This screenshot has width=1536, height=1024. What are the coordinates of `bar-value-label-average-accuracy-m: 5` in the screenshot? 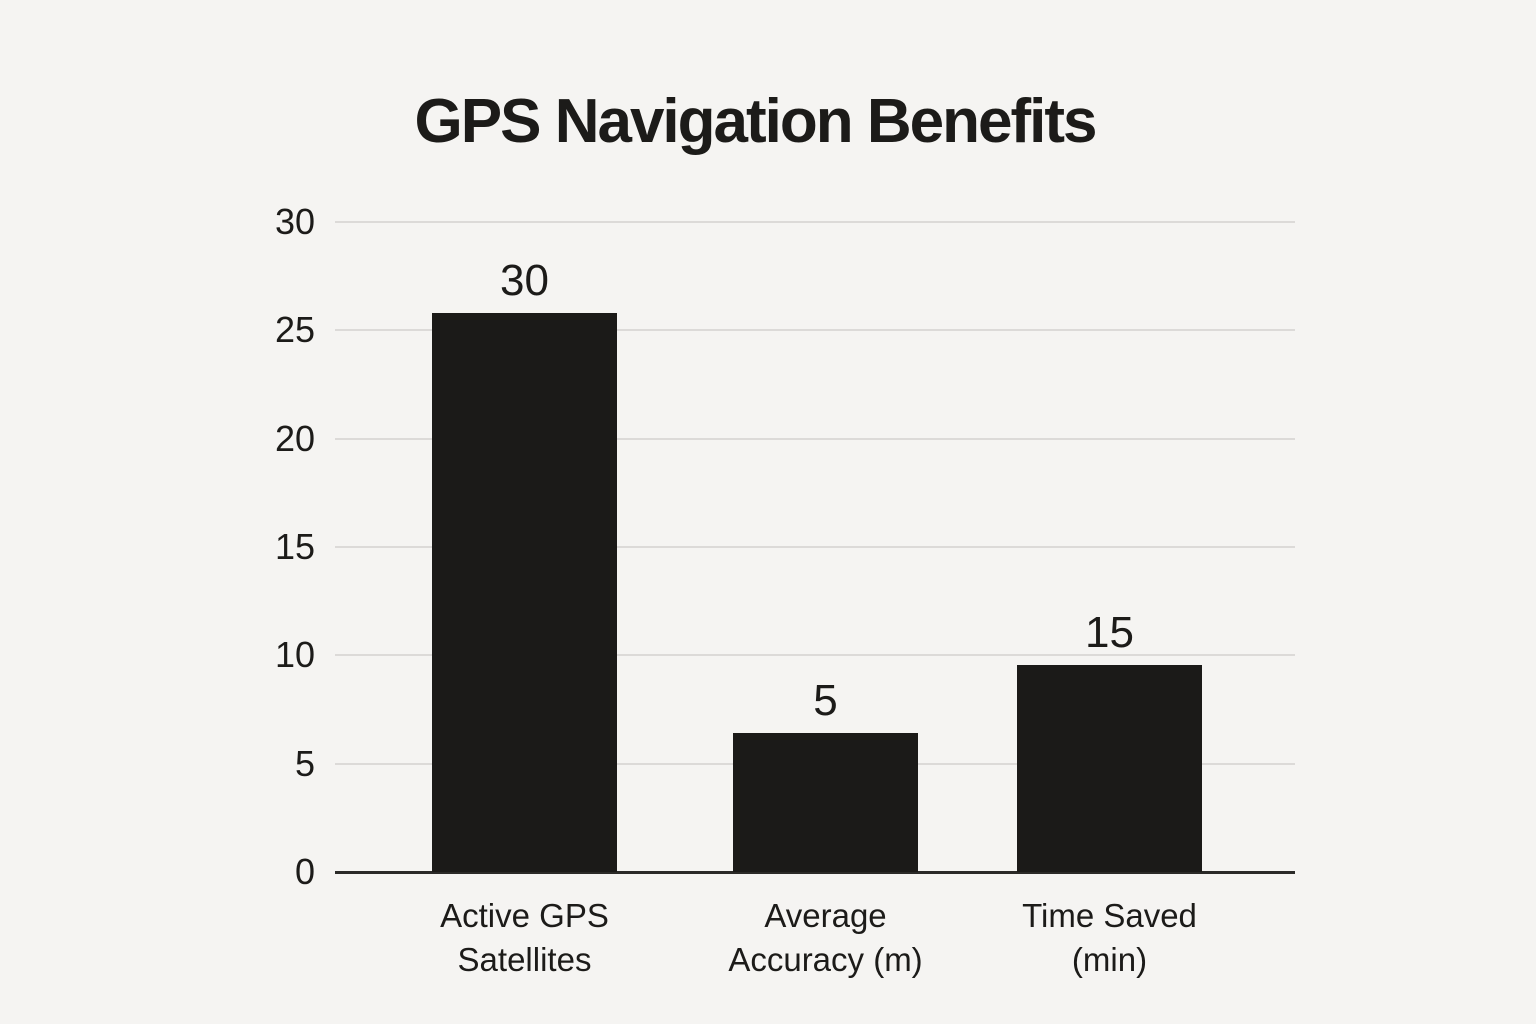 It's located at (825, 701).